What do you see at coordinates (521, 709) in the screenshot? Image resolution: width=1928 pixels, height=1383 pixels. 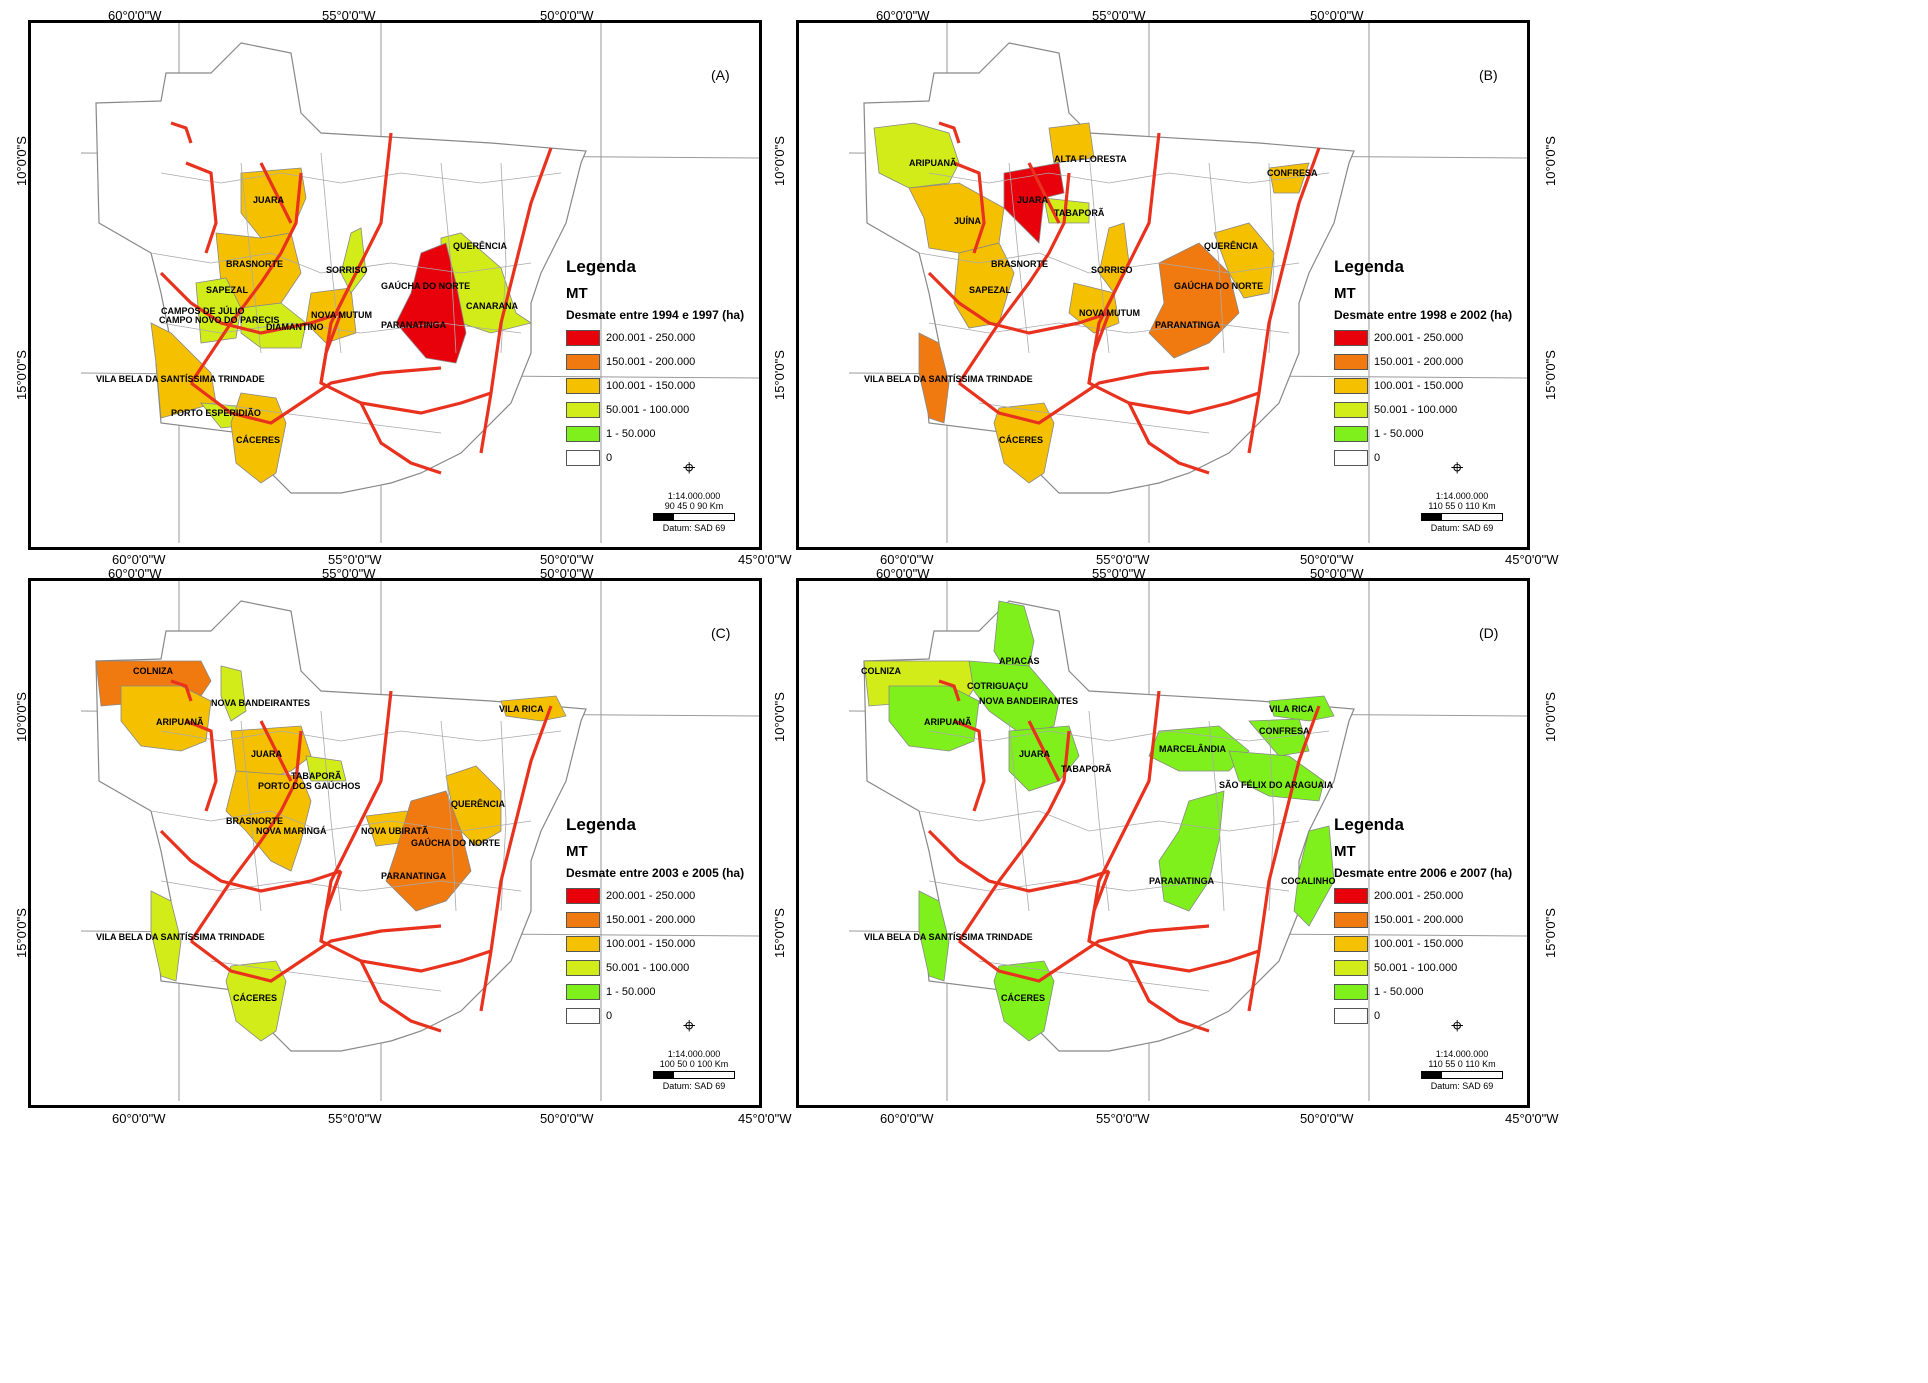 I see `municipality-label: VILA RICA` at bounding box center [521, 709].